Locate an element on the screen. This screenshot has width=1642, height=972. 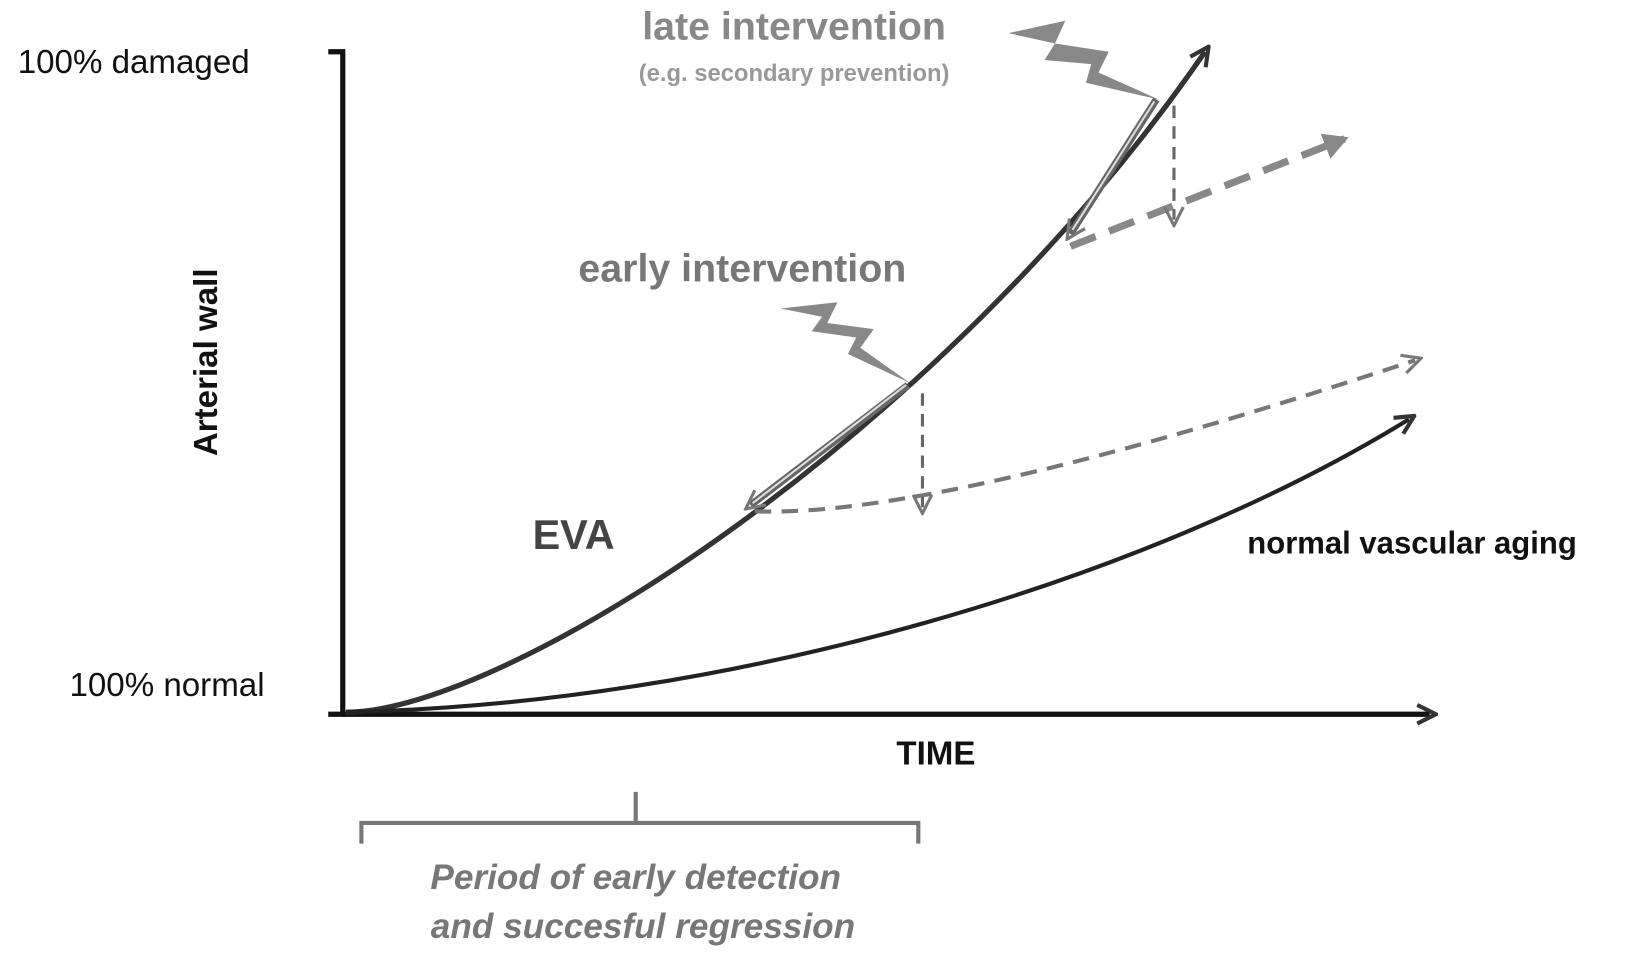
early-title: early intervention is located at coordinates (742, 269).